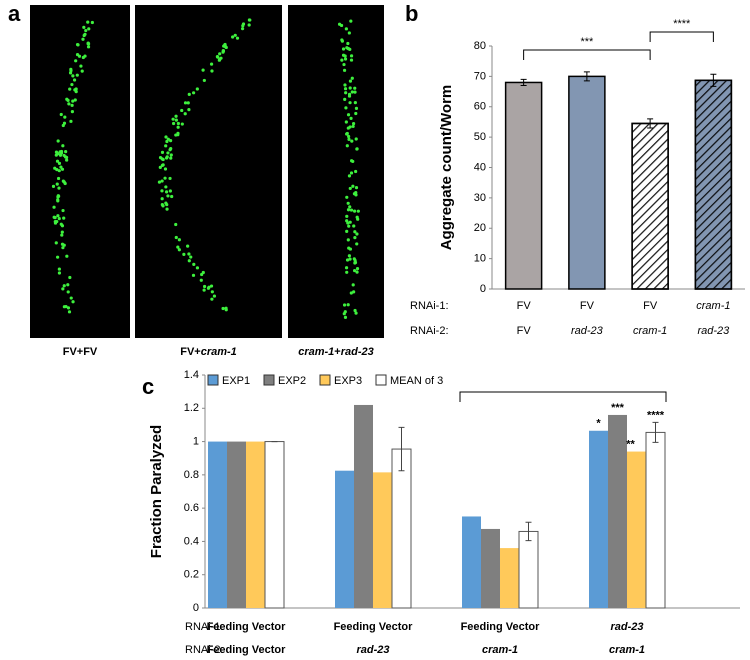 The width and height of the screenshot is (750, 660). Describe the element at coordinates (269, 380) in the screenshot. I see `legend-swatch` at that location.